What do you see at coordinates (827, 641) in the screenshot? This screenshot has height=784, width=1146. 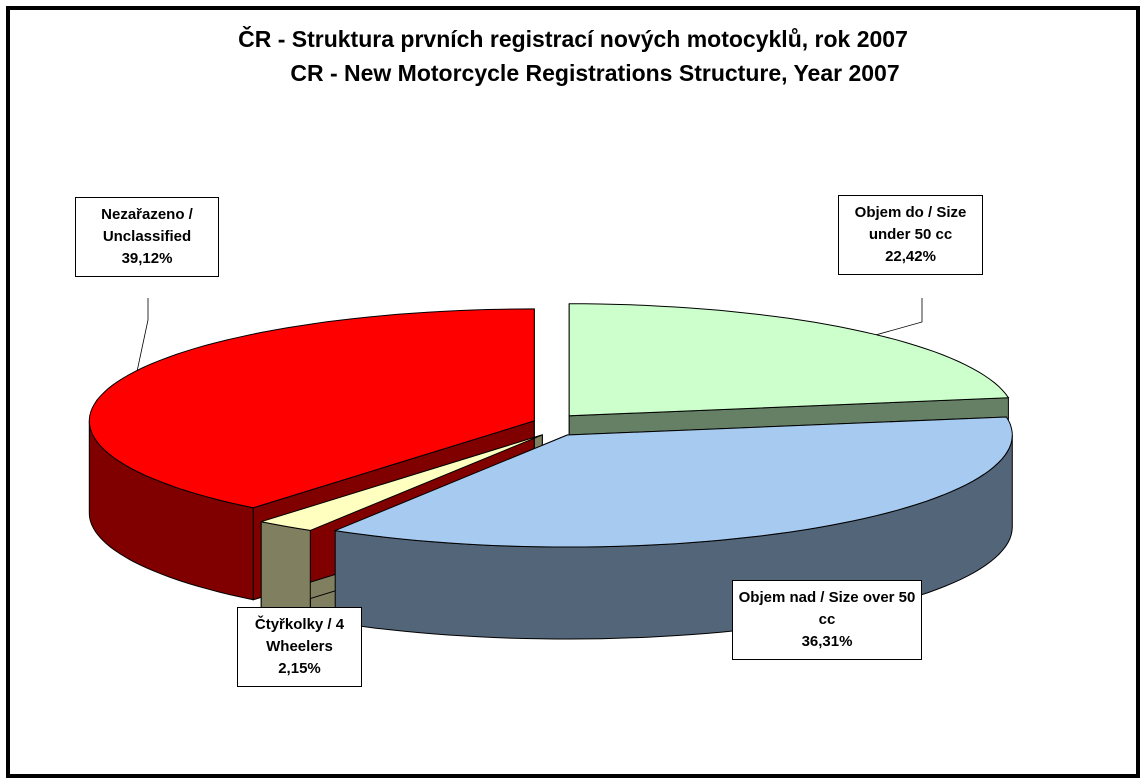 I see `label-value: 36,31%` at bounding box center [827, 641].